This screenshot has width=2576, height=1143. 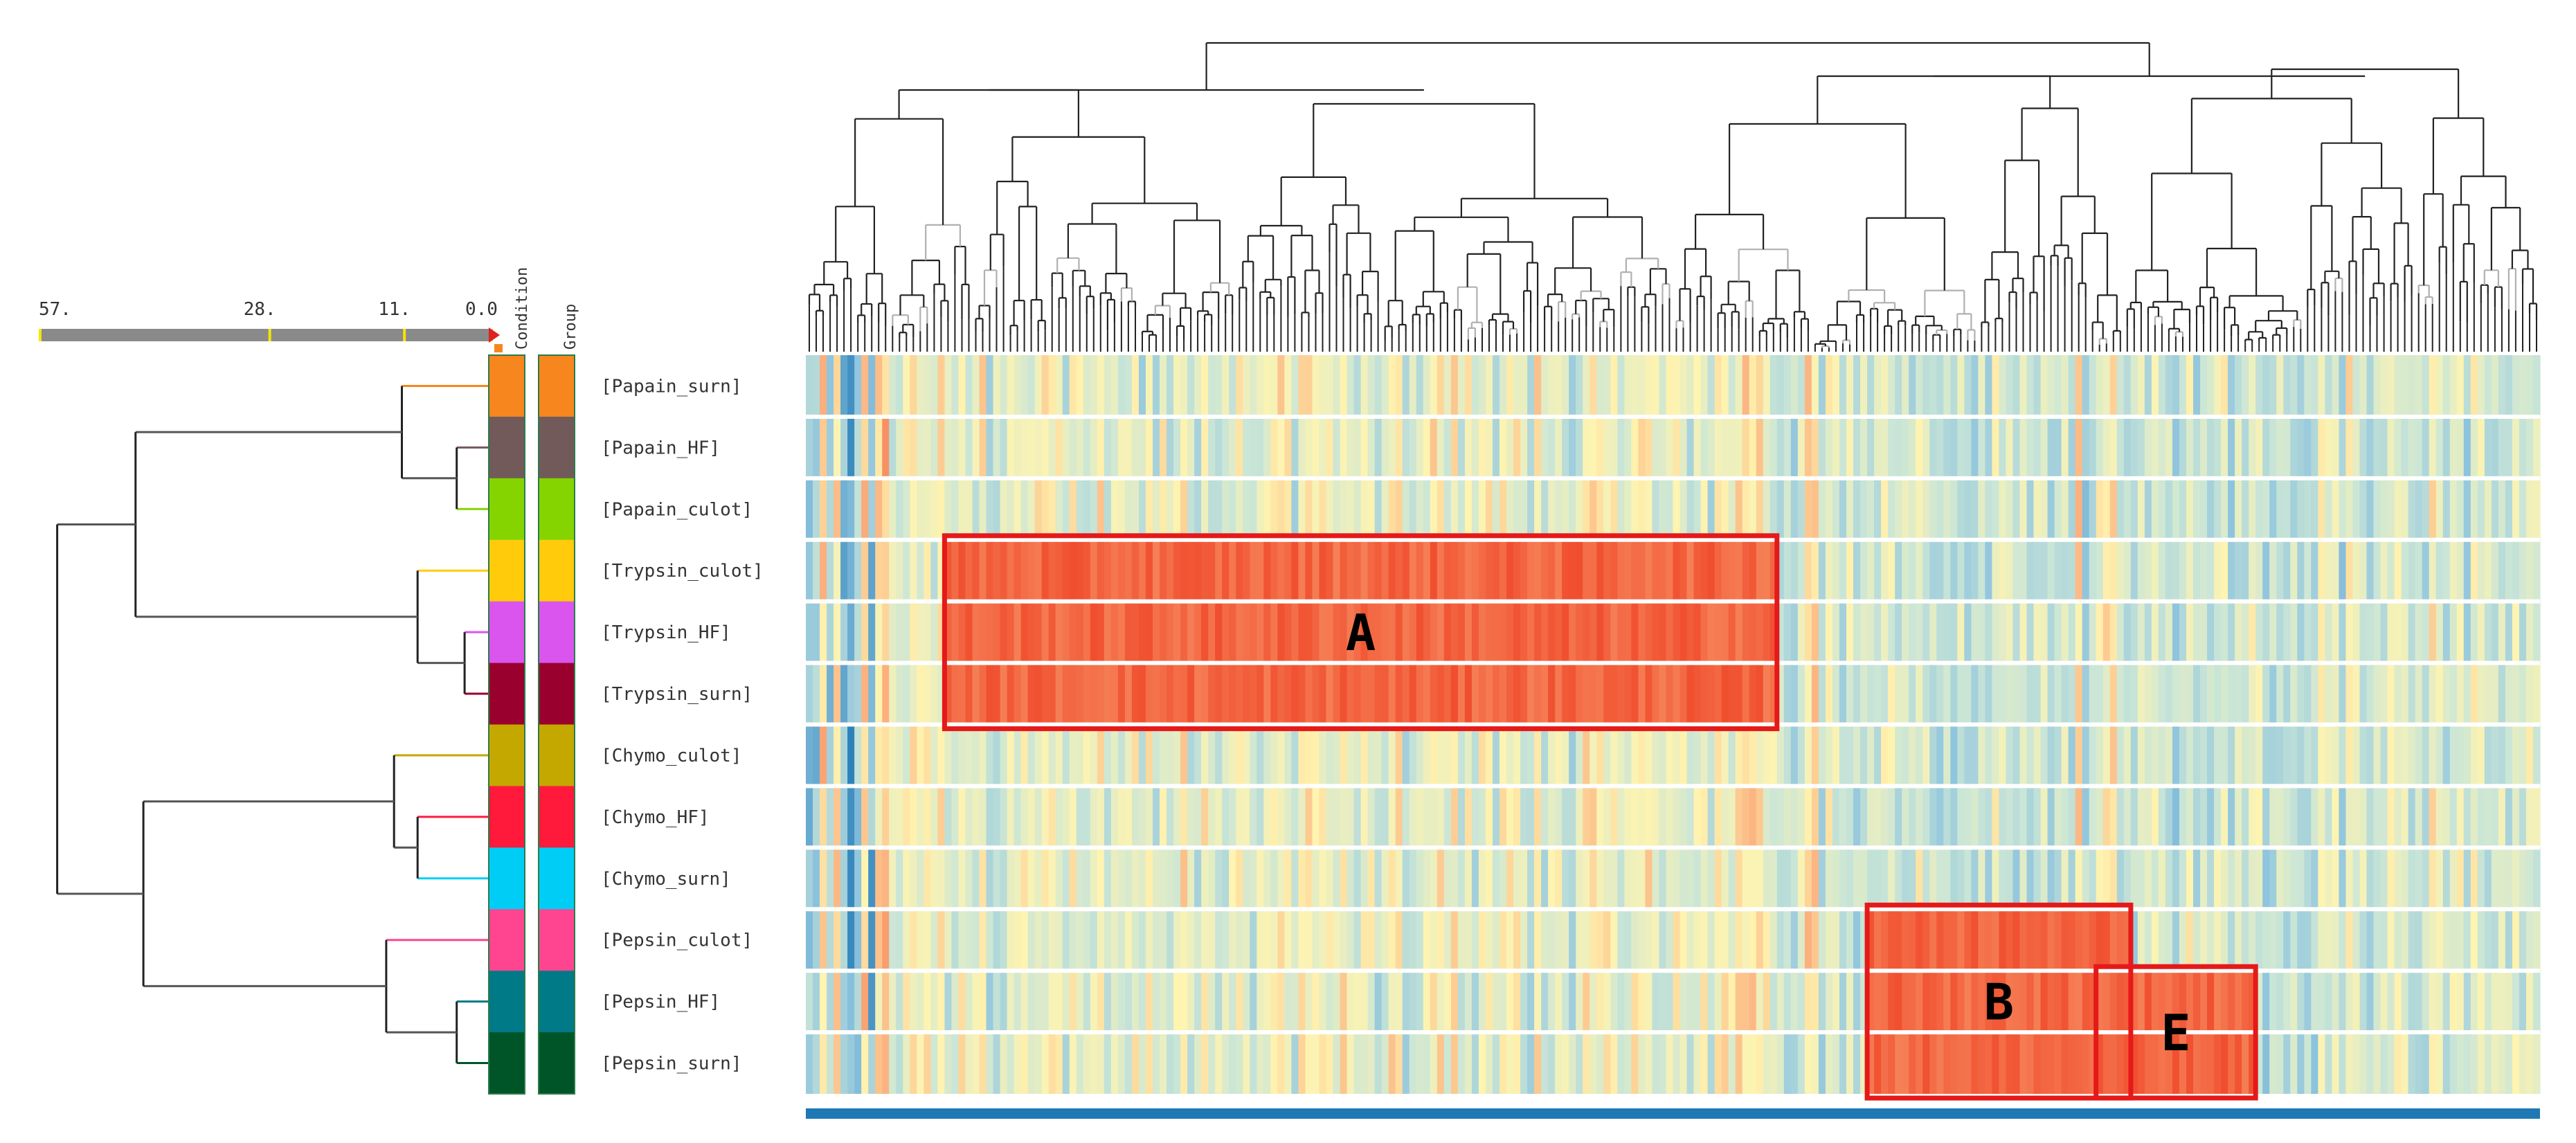 What do you see at coordinates (1673, 539) in the screenshot?
I see `row-separator-line` at bounding box center [1673, 539].